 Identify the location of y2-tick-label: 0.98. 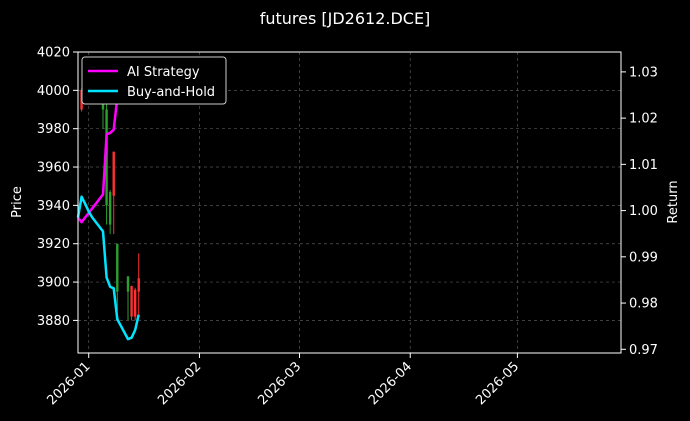
(643, 304).